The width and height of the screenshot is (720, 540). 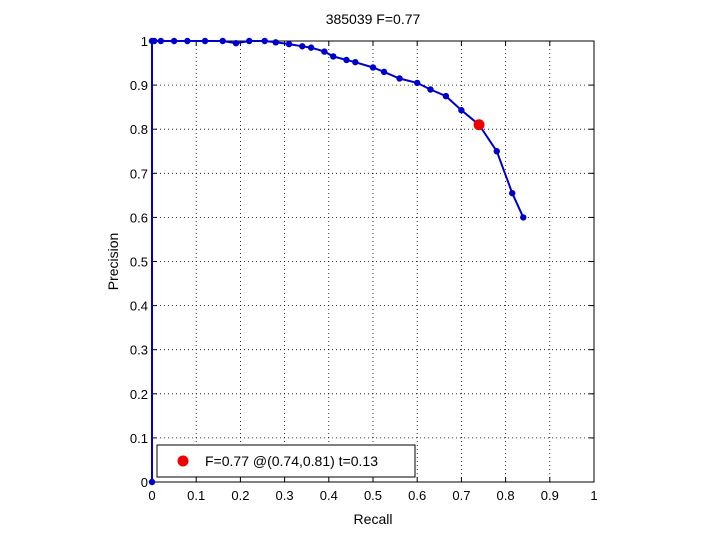 What do you see at coordinates (139, 85) in the screenshot?
I see `y-tick-label: 0.9` at bounding box center [139, 85].